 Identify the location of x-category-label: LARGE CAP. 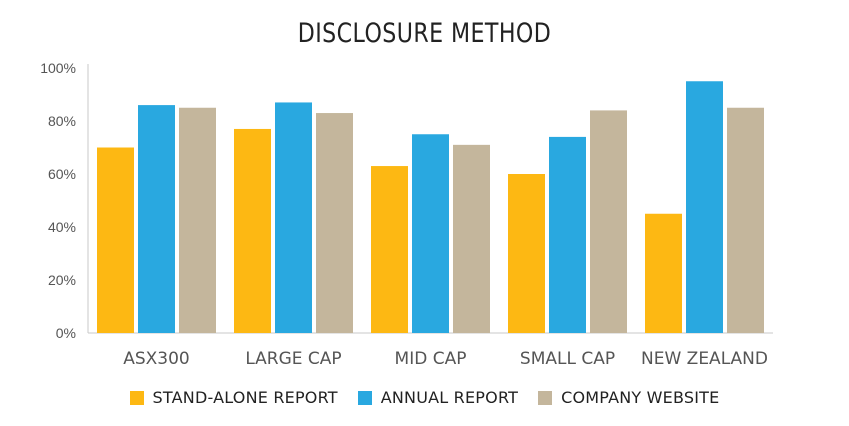
(293, 359).